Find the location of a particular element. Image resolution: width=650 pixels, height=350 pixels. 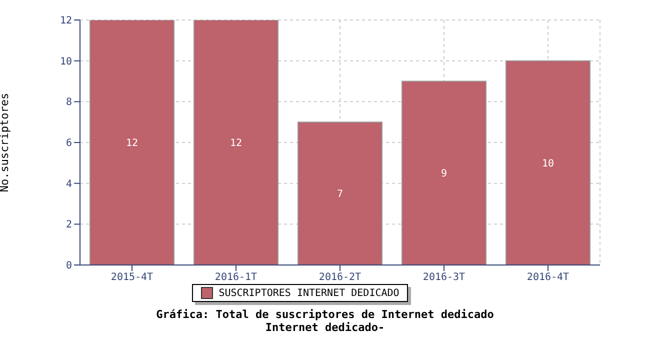

y-tick-label: 12 is located at coordinates (66, 21).